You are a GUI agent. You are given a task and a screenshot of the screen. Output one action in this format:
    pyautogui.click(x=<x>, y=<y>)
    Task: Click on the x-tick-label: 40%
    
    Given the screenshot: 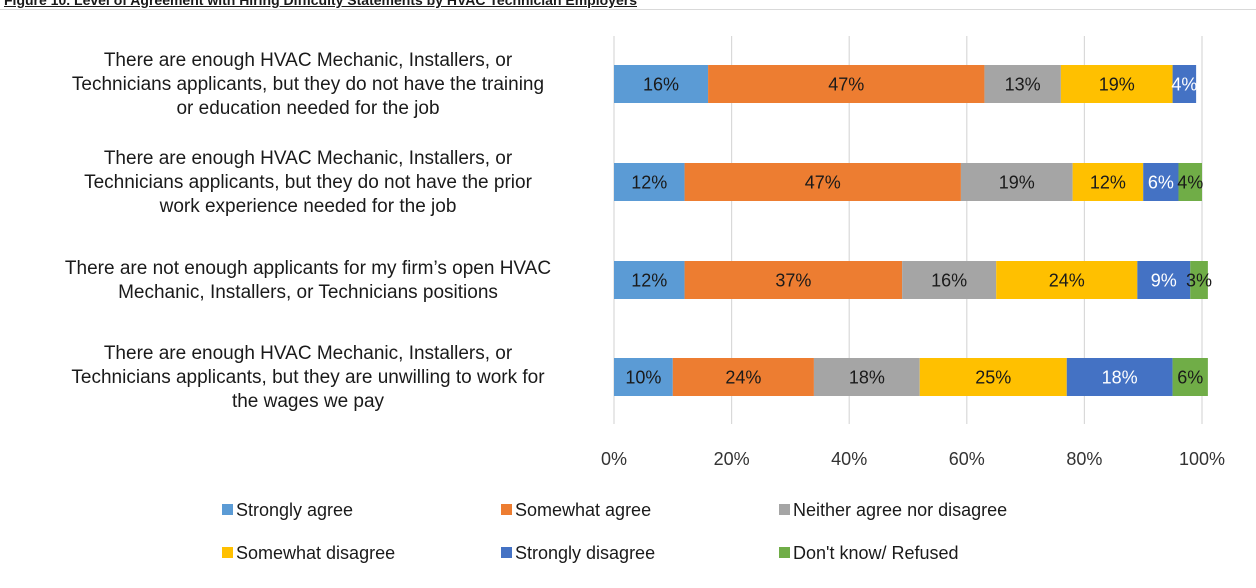 What is the action you would take?
    pyautogui.click(x=849, y=459)
    